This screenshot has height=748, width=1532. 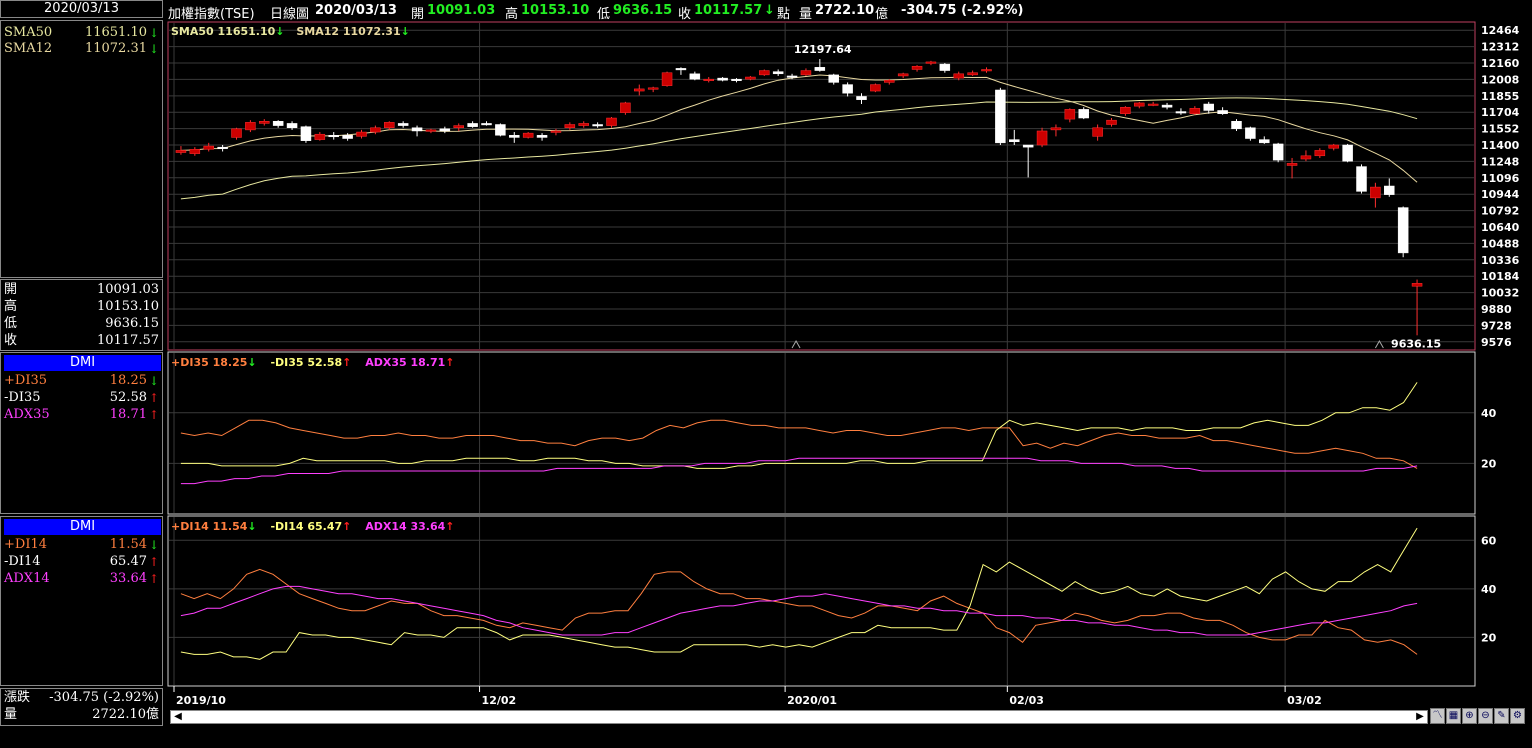 I want to click on open-value: 10091.03, so click(x=127, y=289).